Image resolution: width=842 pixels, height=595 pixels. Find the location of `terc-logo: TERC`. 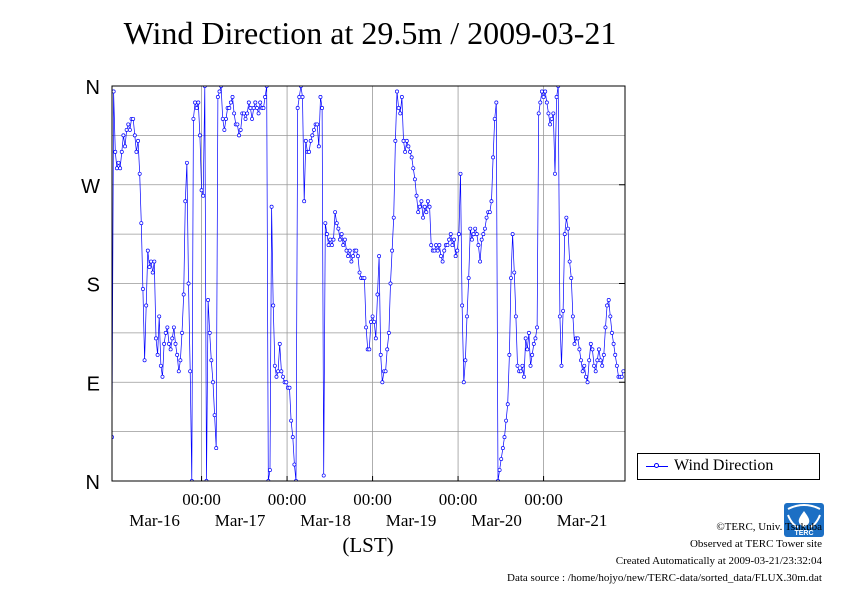

terc-logo: TERC is located at coordinates (804, 520).